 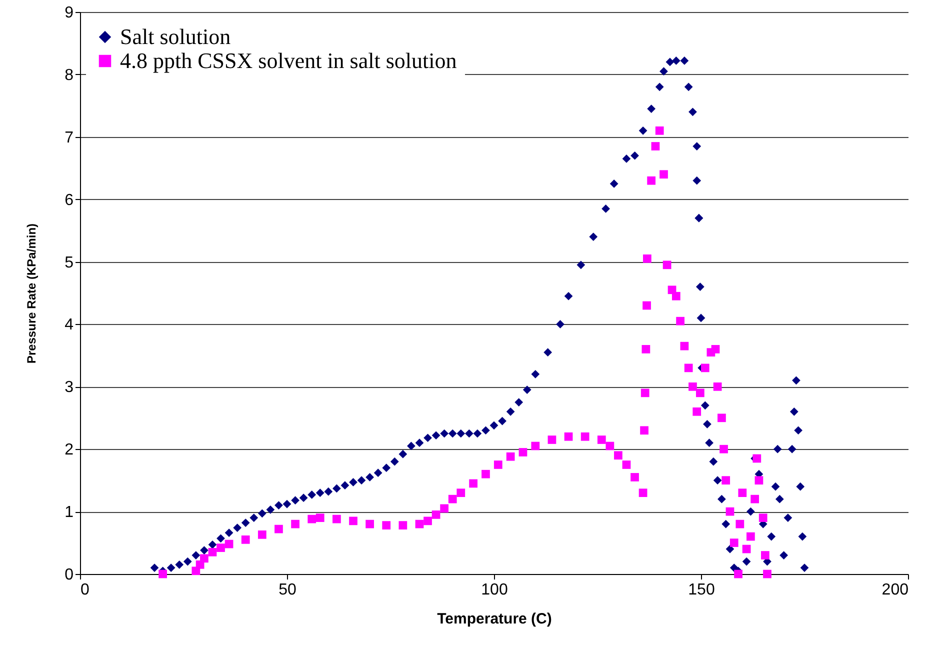 What do you see at coordinates (69, 513) in the screenshot?
I see `y-tick-label: 1` at bounding box center [69, 513].